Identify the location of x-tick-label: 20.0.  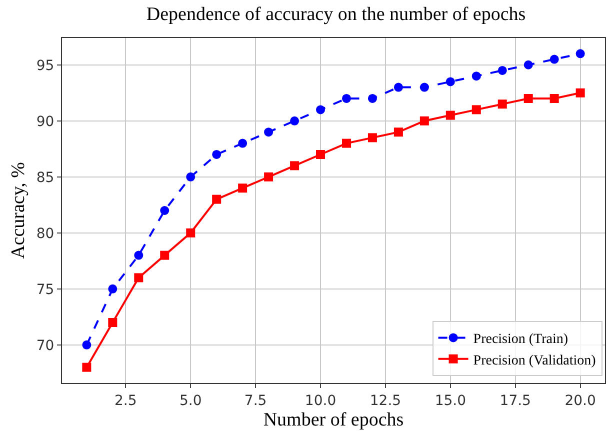
(580, 400).